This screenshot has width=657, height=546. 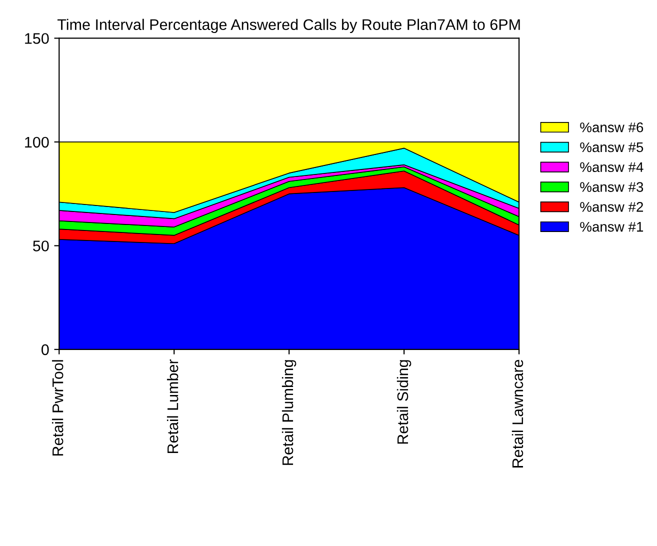 What do you see at coordinates (172, 406) in the screenshot?
I see `x-tick-label: Retail Lumber` at bounding box center [172, 406].